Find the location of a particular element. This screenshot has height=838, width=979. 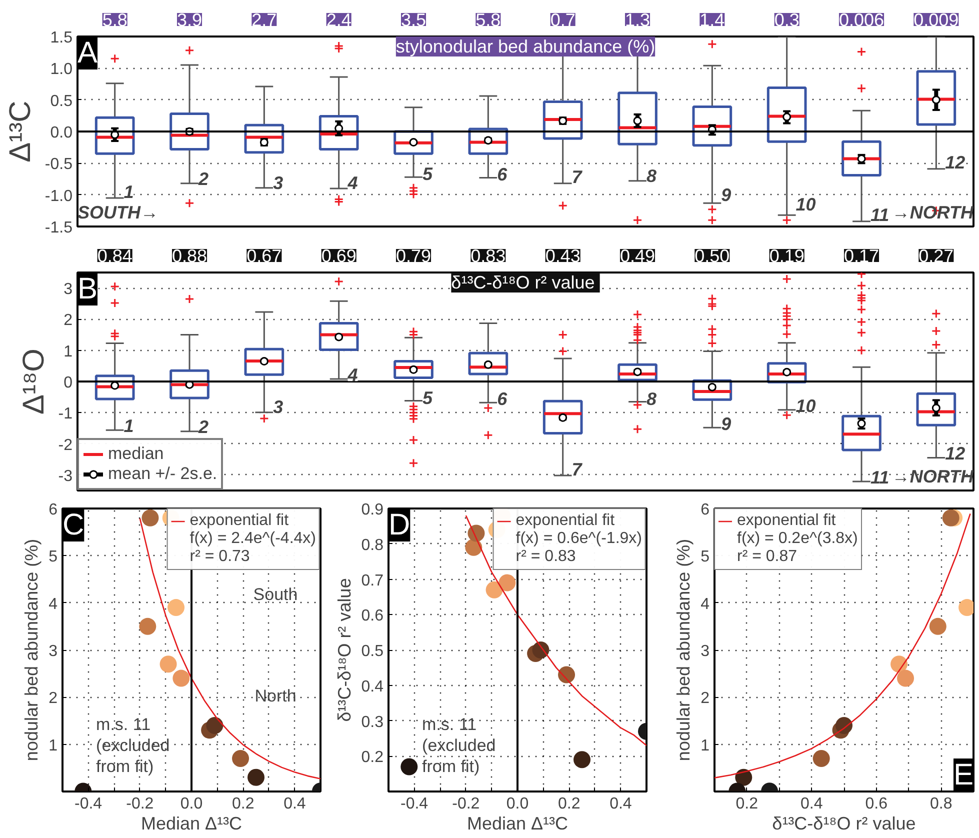

annotation: stylonodular bed abundance (%) is located at coordinates (526, 46).